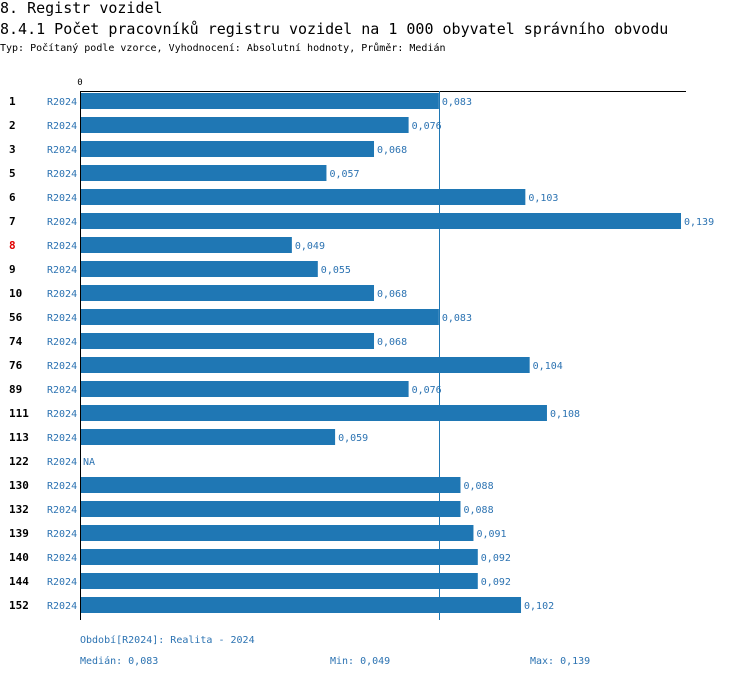  What do you see at coordinates (19, 509) in the screenshot?
I see `row-id-label: 132` at bounding box center [19, 509].